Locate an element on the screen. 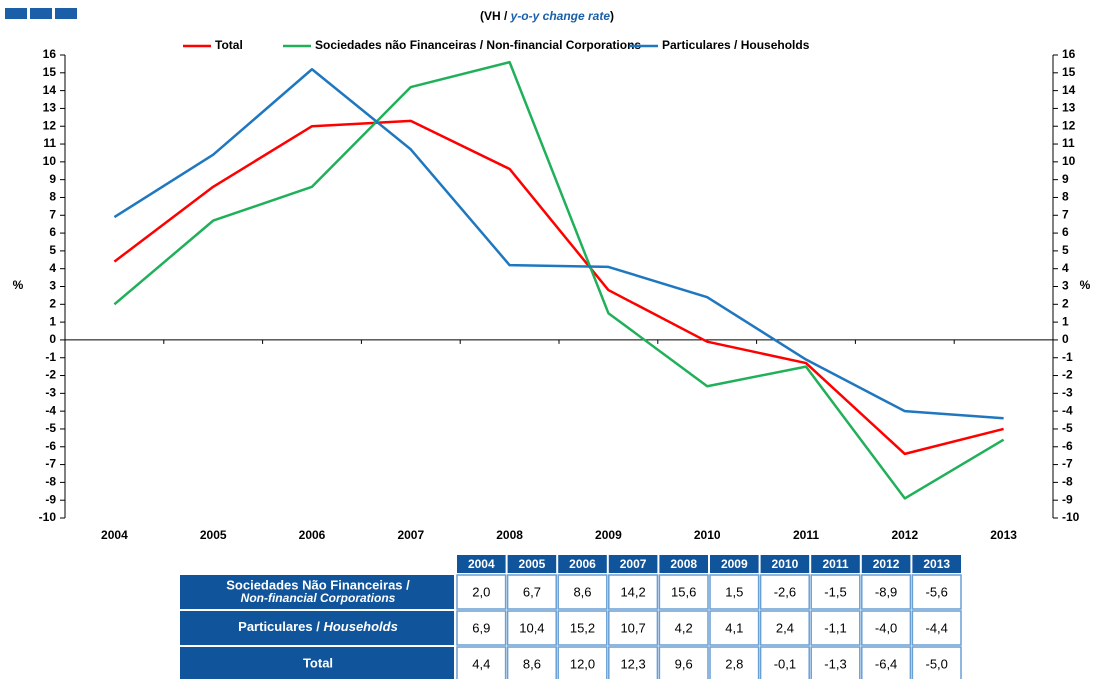 This screenshot has height=679, width=1094. table-header-label: 2004 is located at coordinates (481, 564).